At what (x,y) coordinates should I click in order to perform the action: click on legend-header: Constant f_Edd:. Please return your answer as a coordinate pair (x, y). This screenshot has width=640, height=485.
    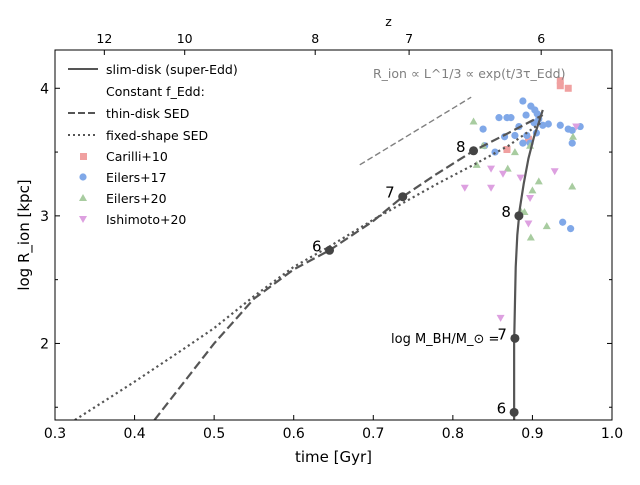
    Looking at the image, I should click on (155, 91).